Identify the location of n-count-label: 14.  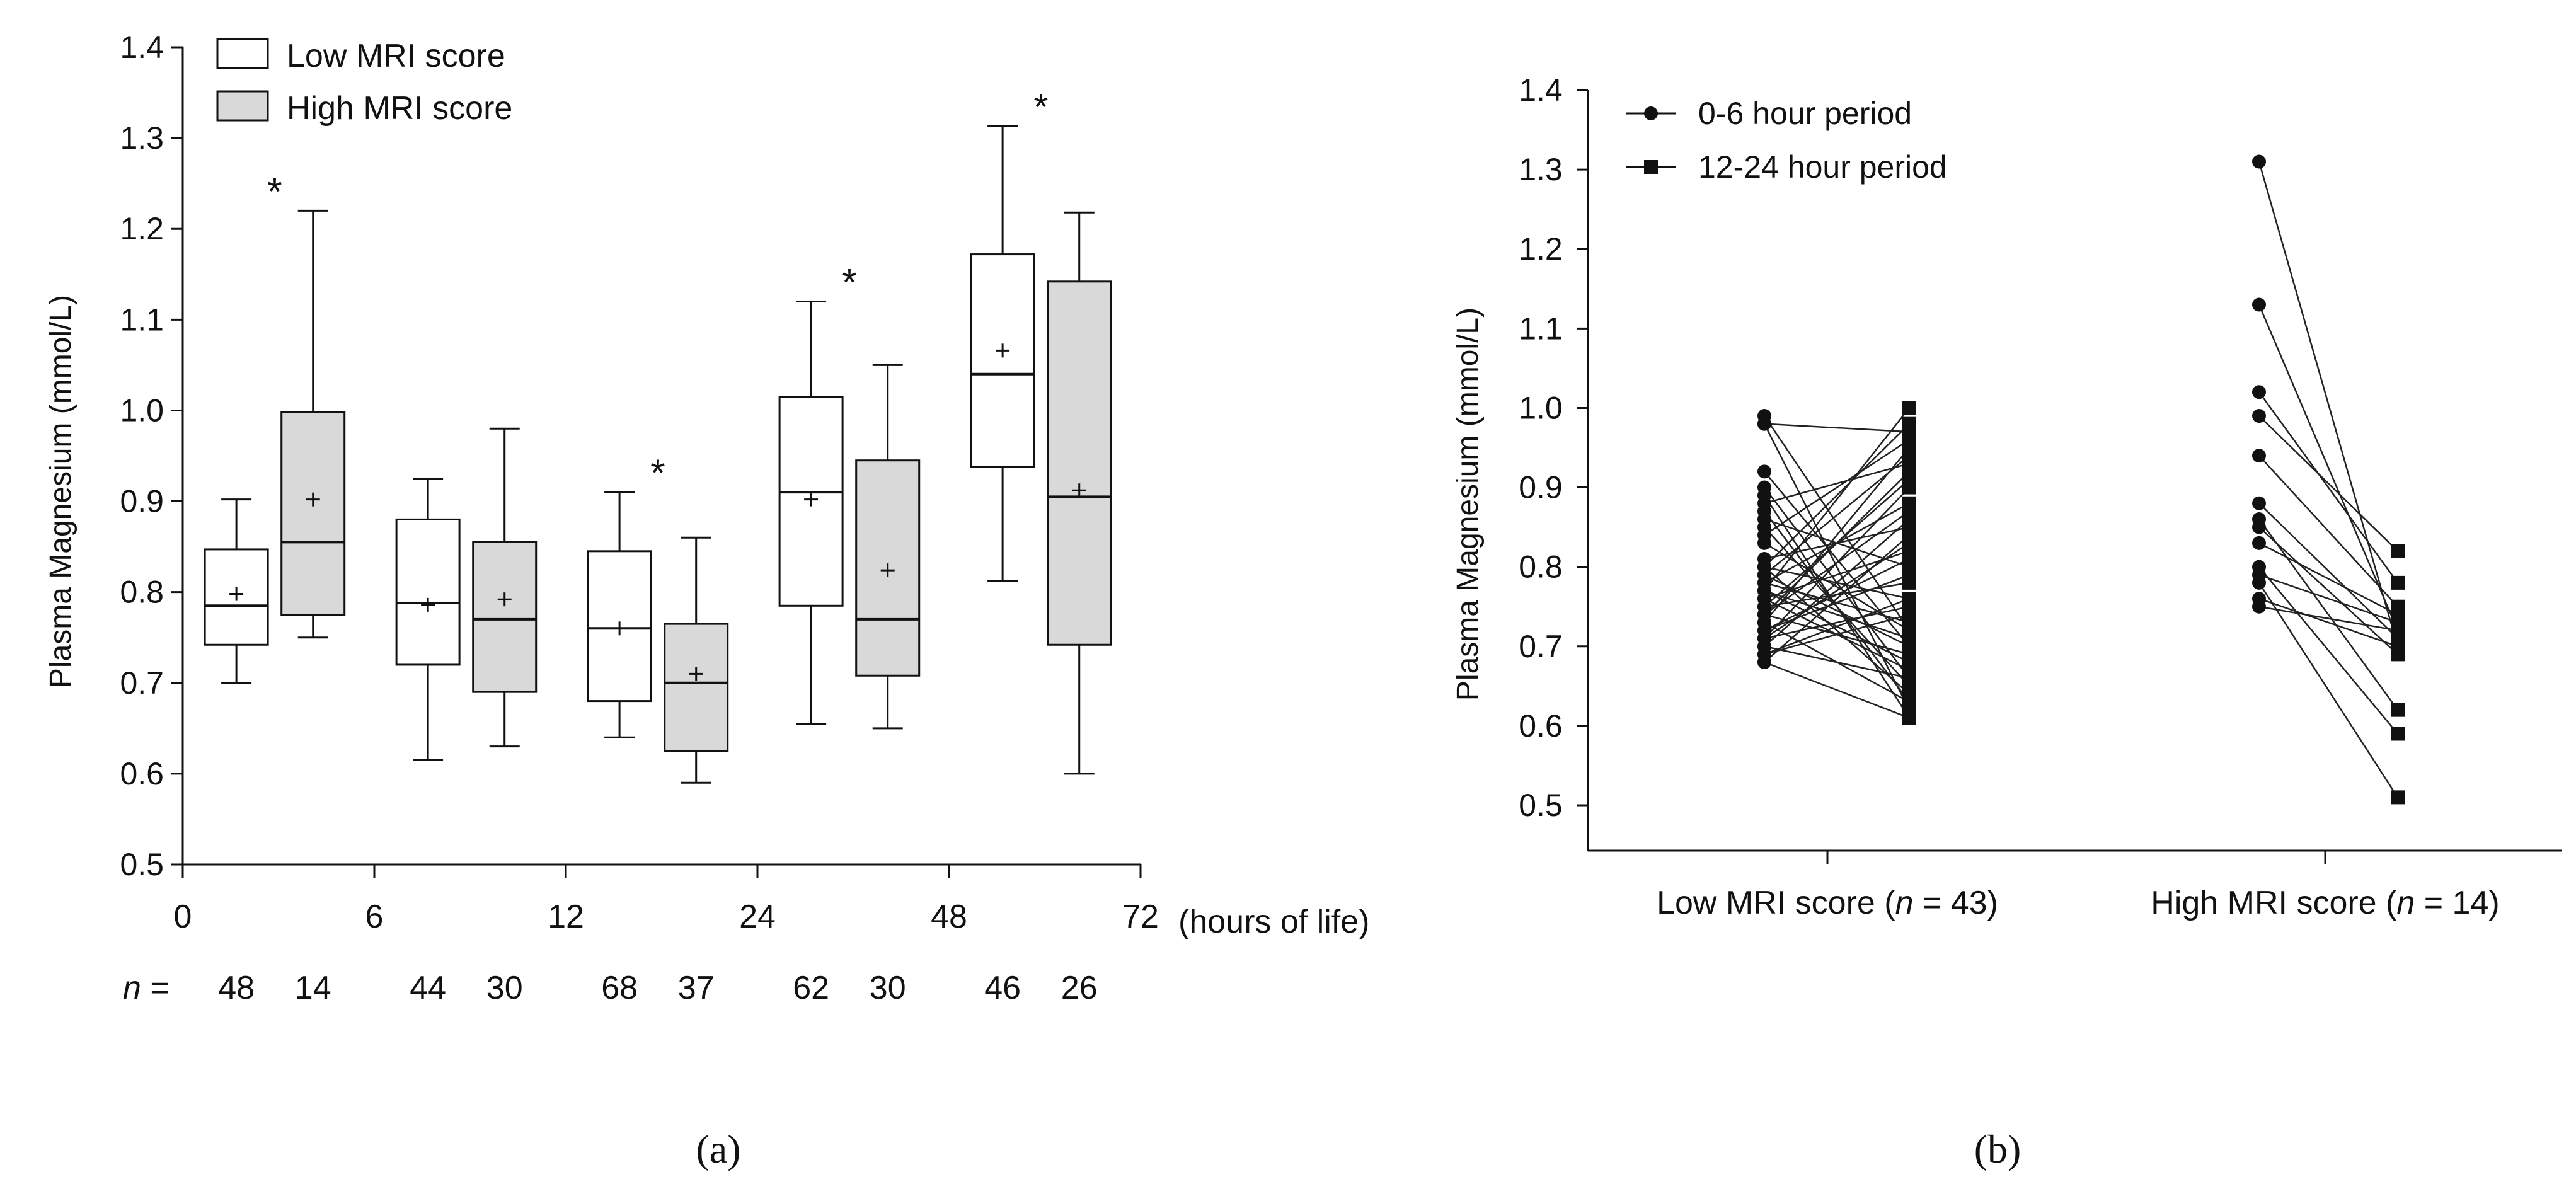
(313, 988).